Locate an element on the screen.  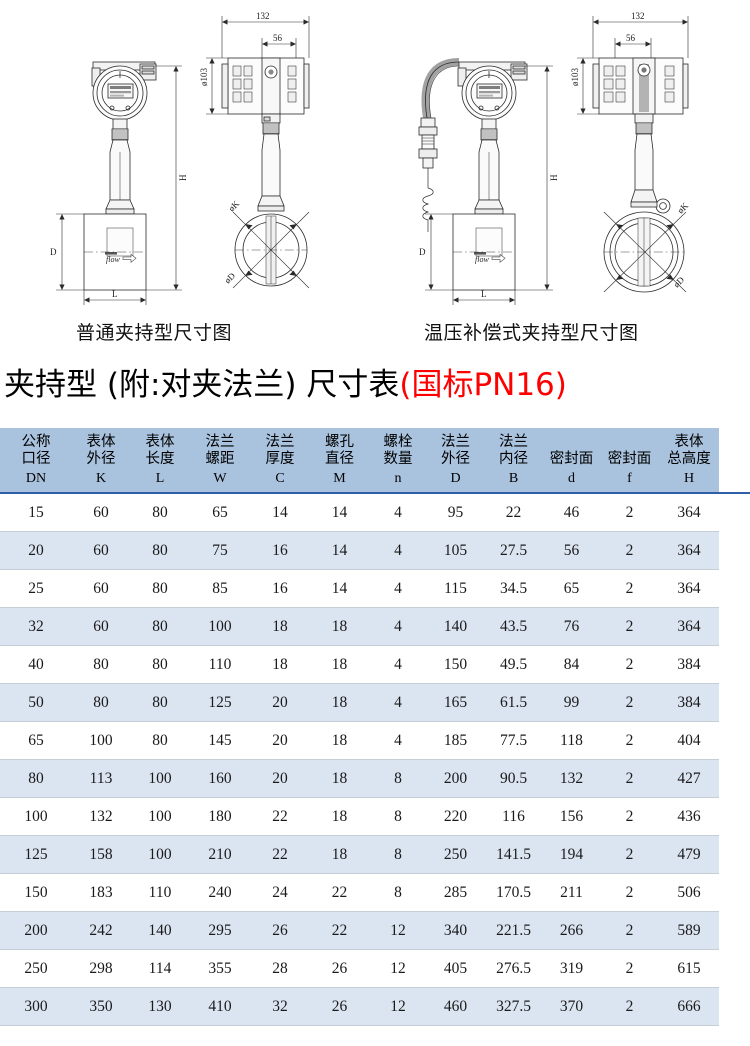
header-symbol: K is located at coordinates (101, 478).